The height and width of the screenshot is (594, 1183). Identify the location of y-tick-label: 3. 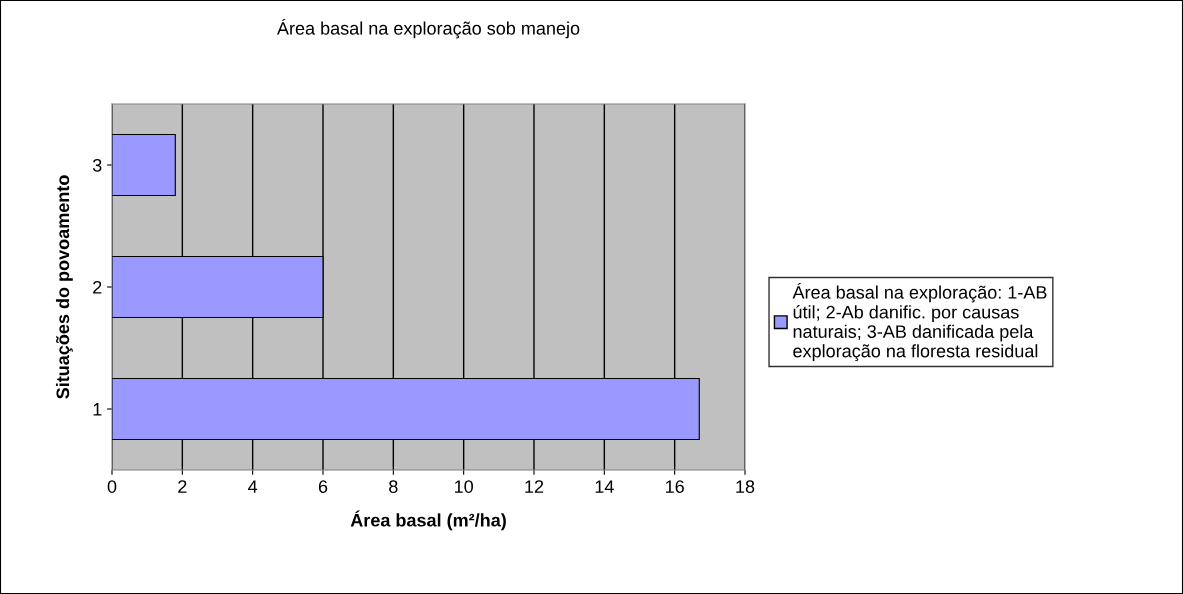
(97, 165).